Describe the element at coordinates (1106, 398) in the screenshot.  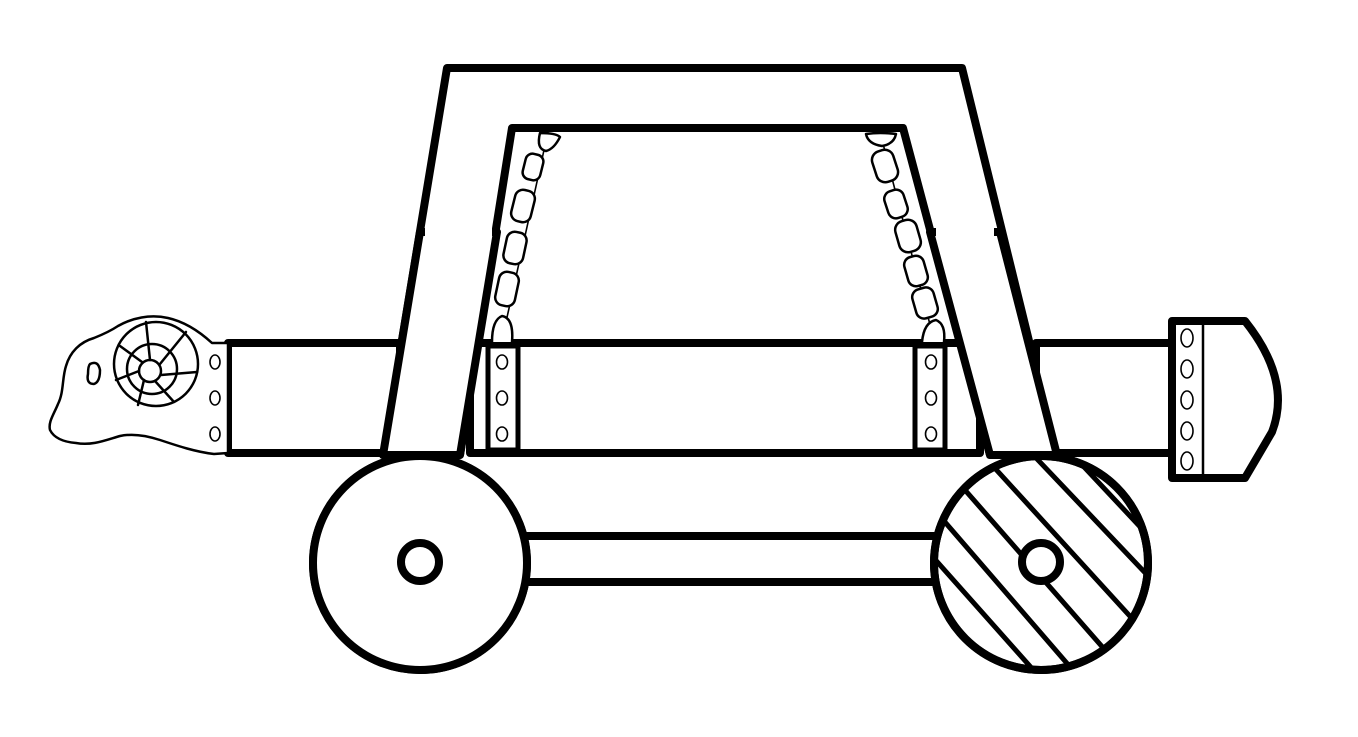
I see `beam-right-segment` at that location.